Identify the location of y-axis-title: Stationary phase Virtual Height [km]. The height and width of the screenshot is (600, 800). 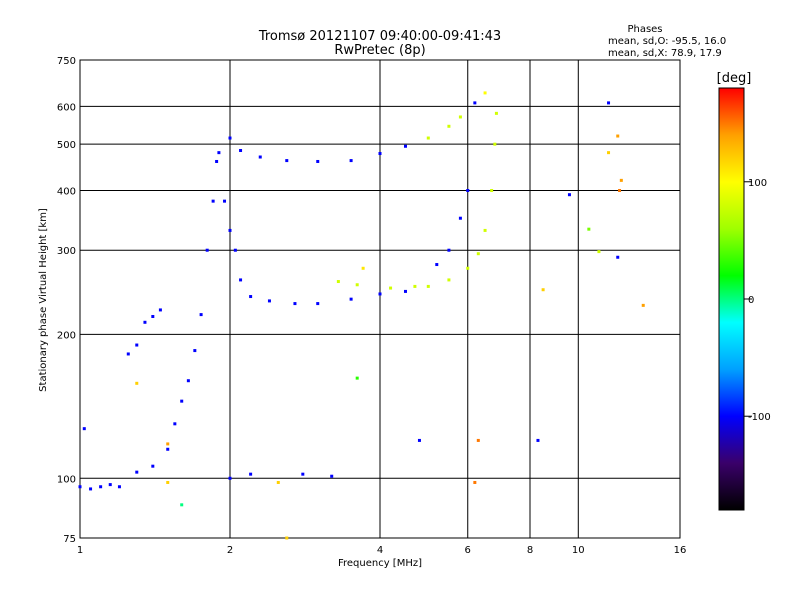
(43, 300).